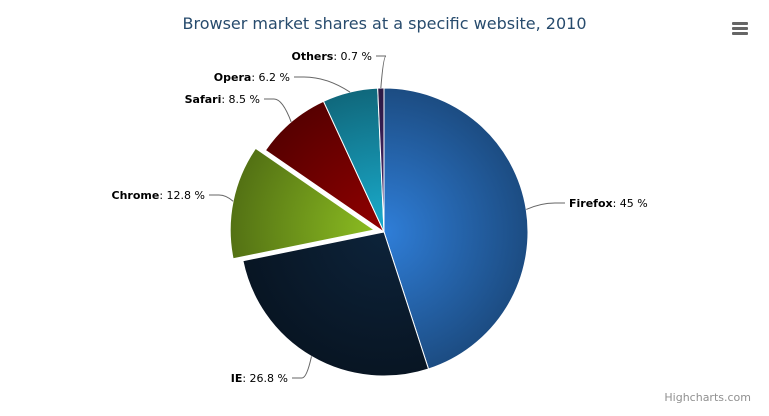 This screenshot has height=416, width=769. Describe the element at coordinates (707, 397) in the screenshot. I see `credits-link: Highcharts.com` at that location.